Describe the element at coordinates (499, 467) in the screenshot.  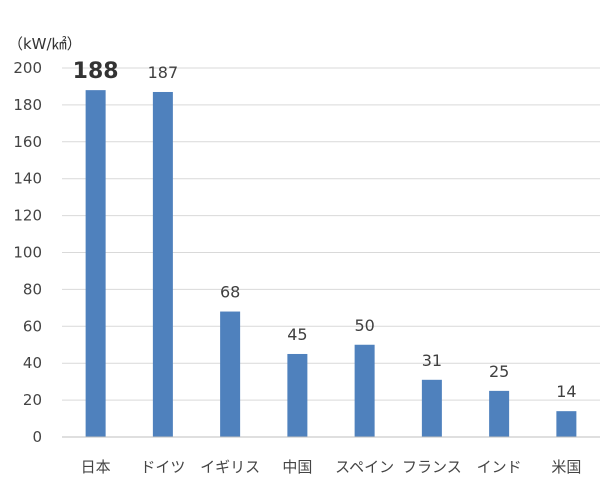
I see `x-category-label: インド` at that location.